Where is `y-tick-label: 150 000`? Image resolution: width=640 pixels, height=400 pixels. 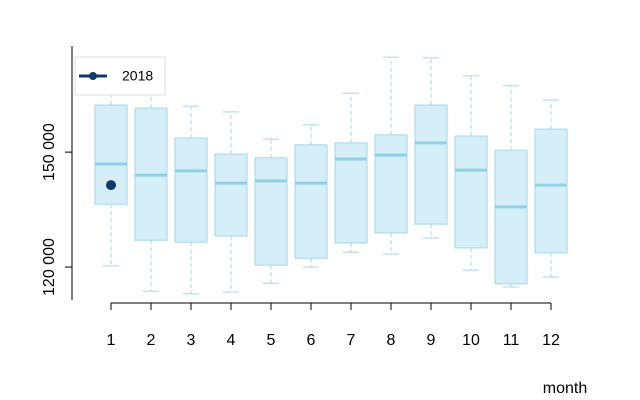 y-tick-label: 150 000 is located at coordinates (49, 152).